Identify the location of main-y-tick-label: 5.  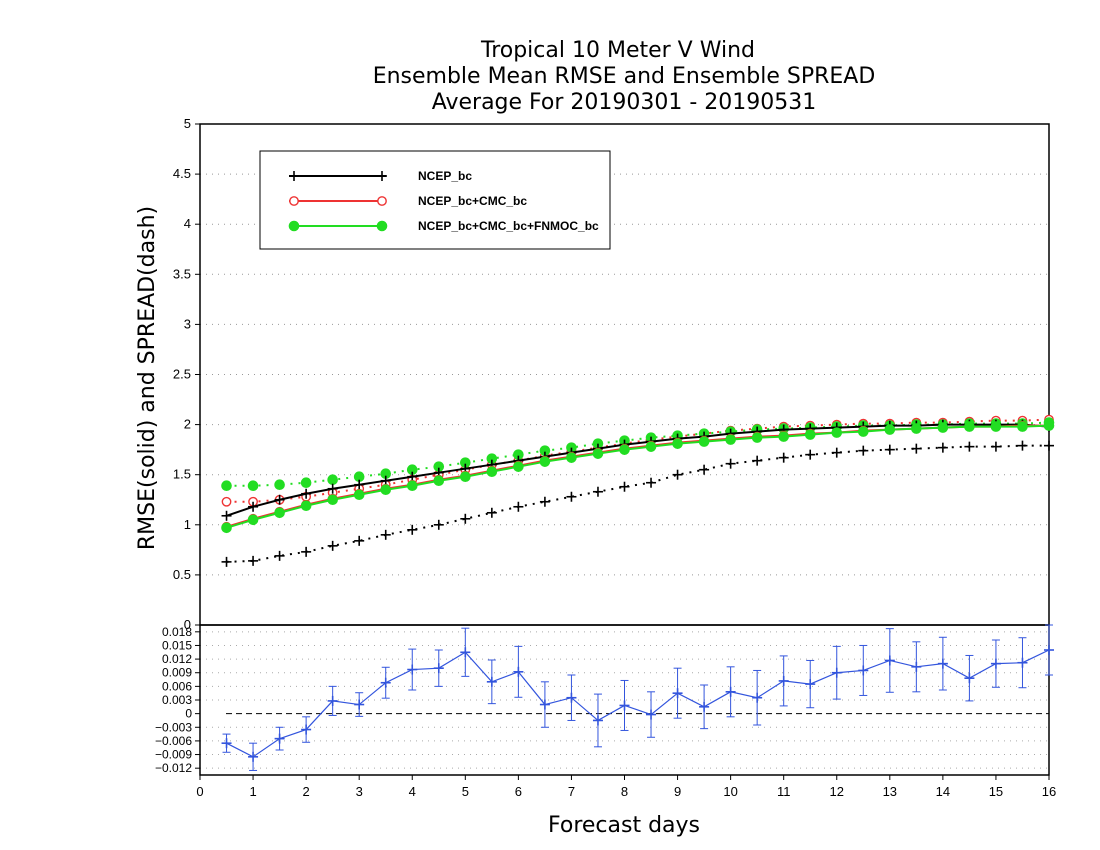
(187, 123).